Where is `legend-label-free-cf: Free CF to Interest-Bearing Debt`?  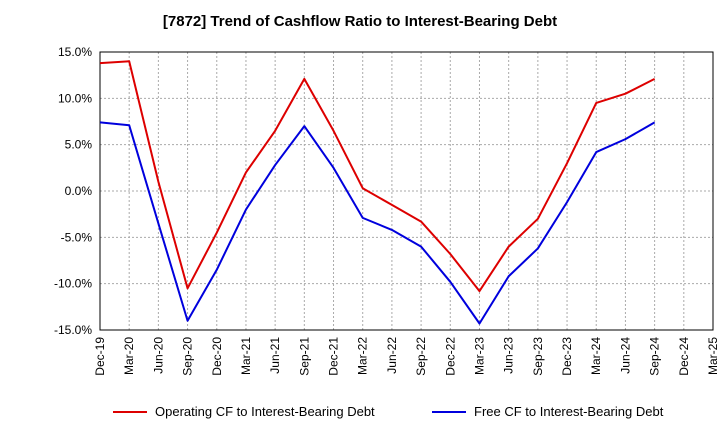
legend-label-free-cf: Free CF to Interest-Bearing Debt is located at coordinates (569, 411).